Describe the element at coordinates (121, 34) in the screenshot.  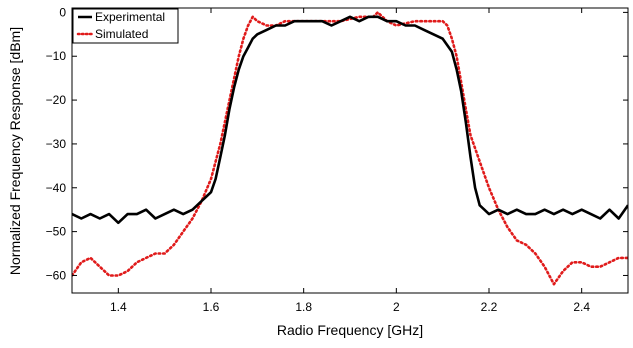
I see `legend-label-simulated: Simulated` at that location.